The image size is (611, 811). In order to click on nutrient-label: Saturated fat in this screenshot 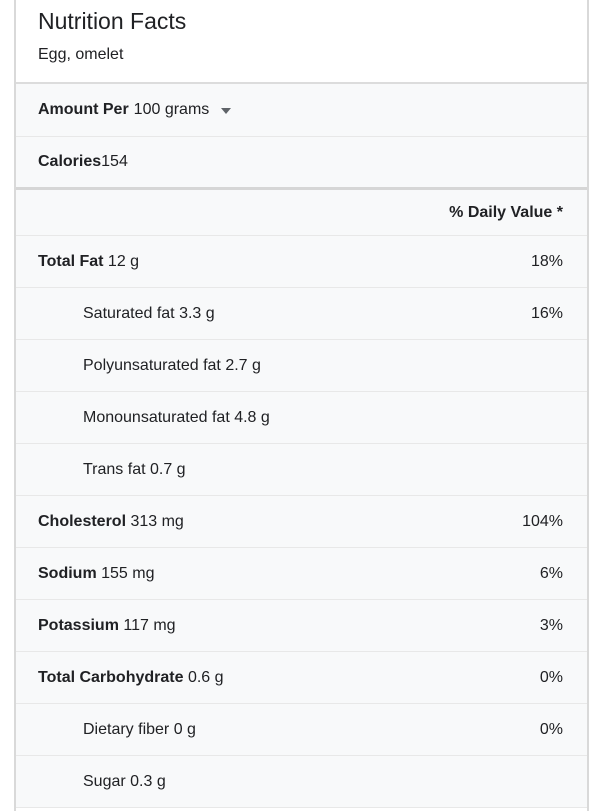, I will do `click(129, 313)`.